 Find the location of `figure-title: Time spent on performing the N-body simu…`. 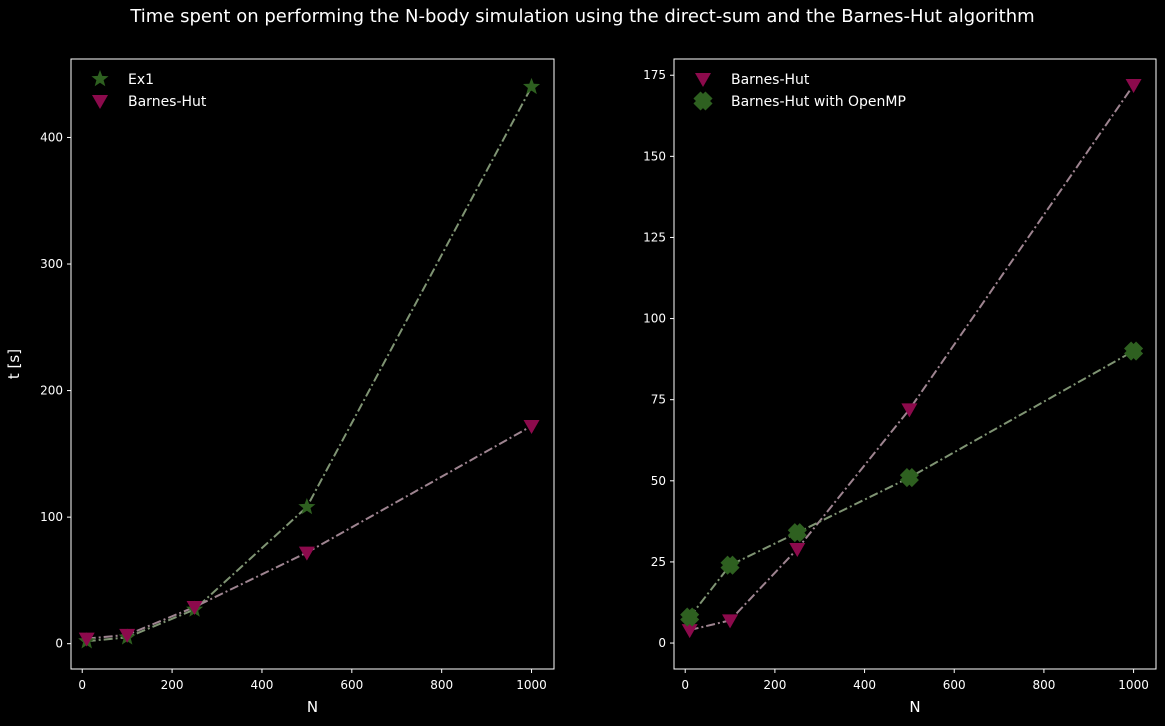

figure-title: Time spent on performing the N-body simu… is located at coordinates (582, 16).